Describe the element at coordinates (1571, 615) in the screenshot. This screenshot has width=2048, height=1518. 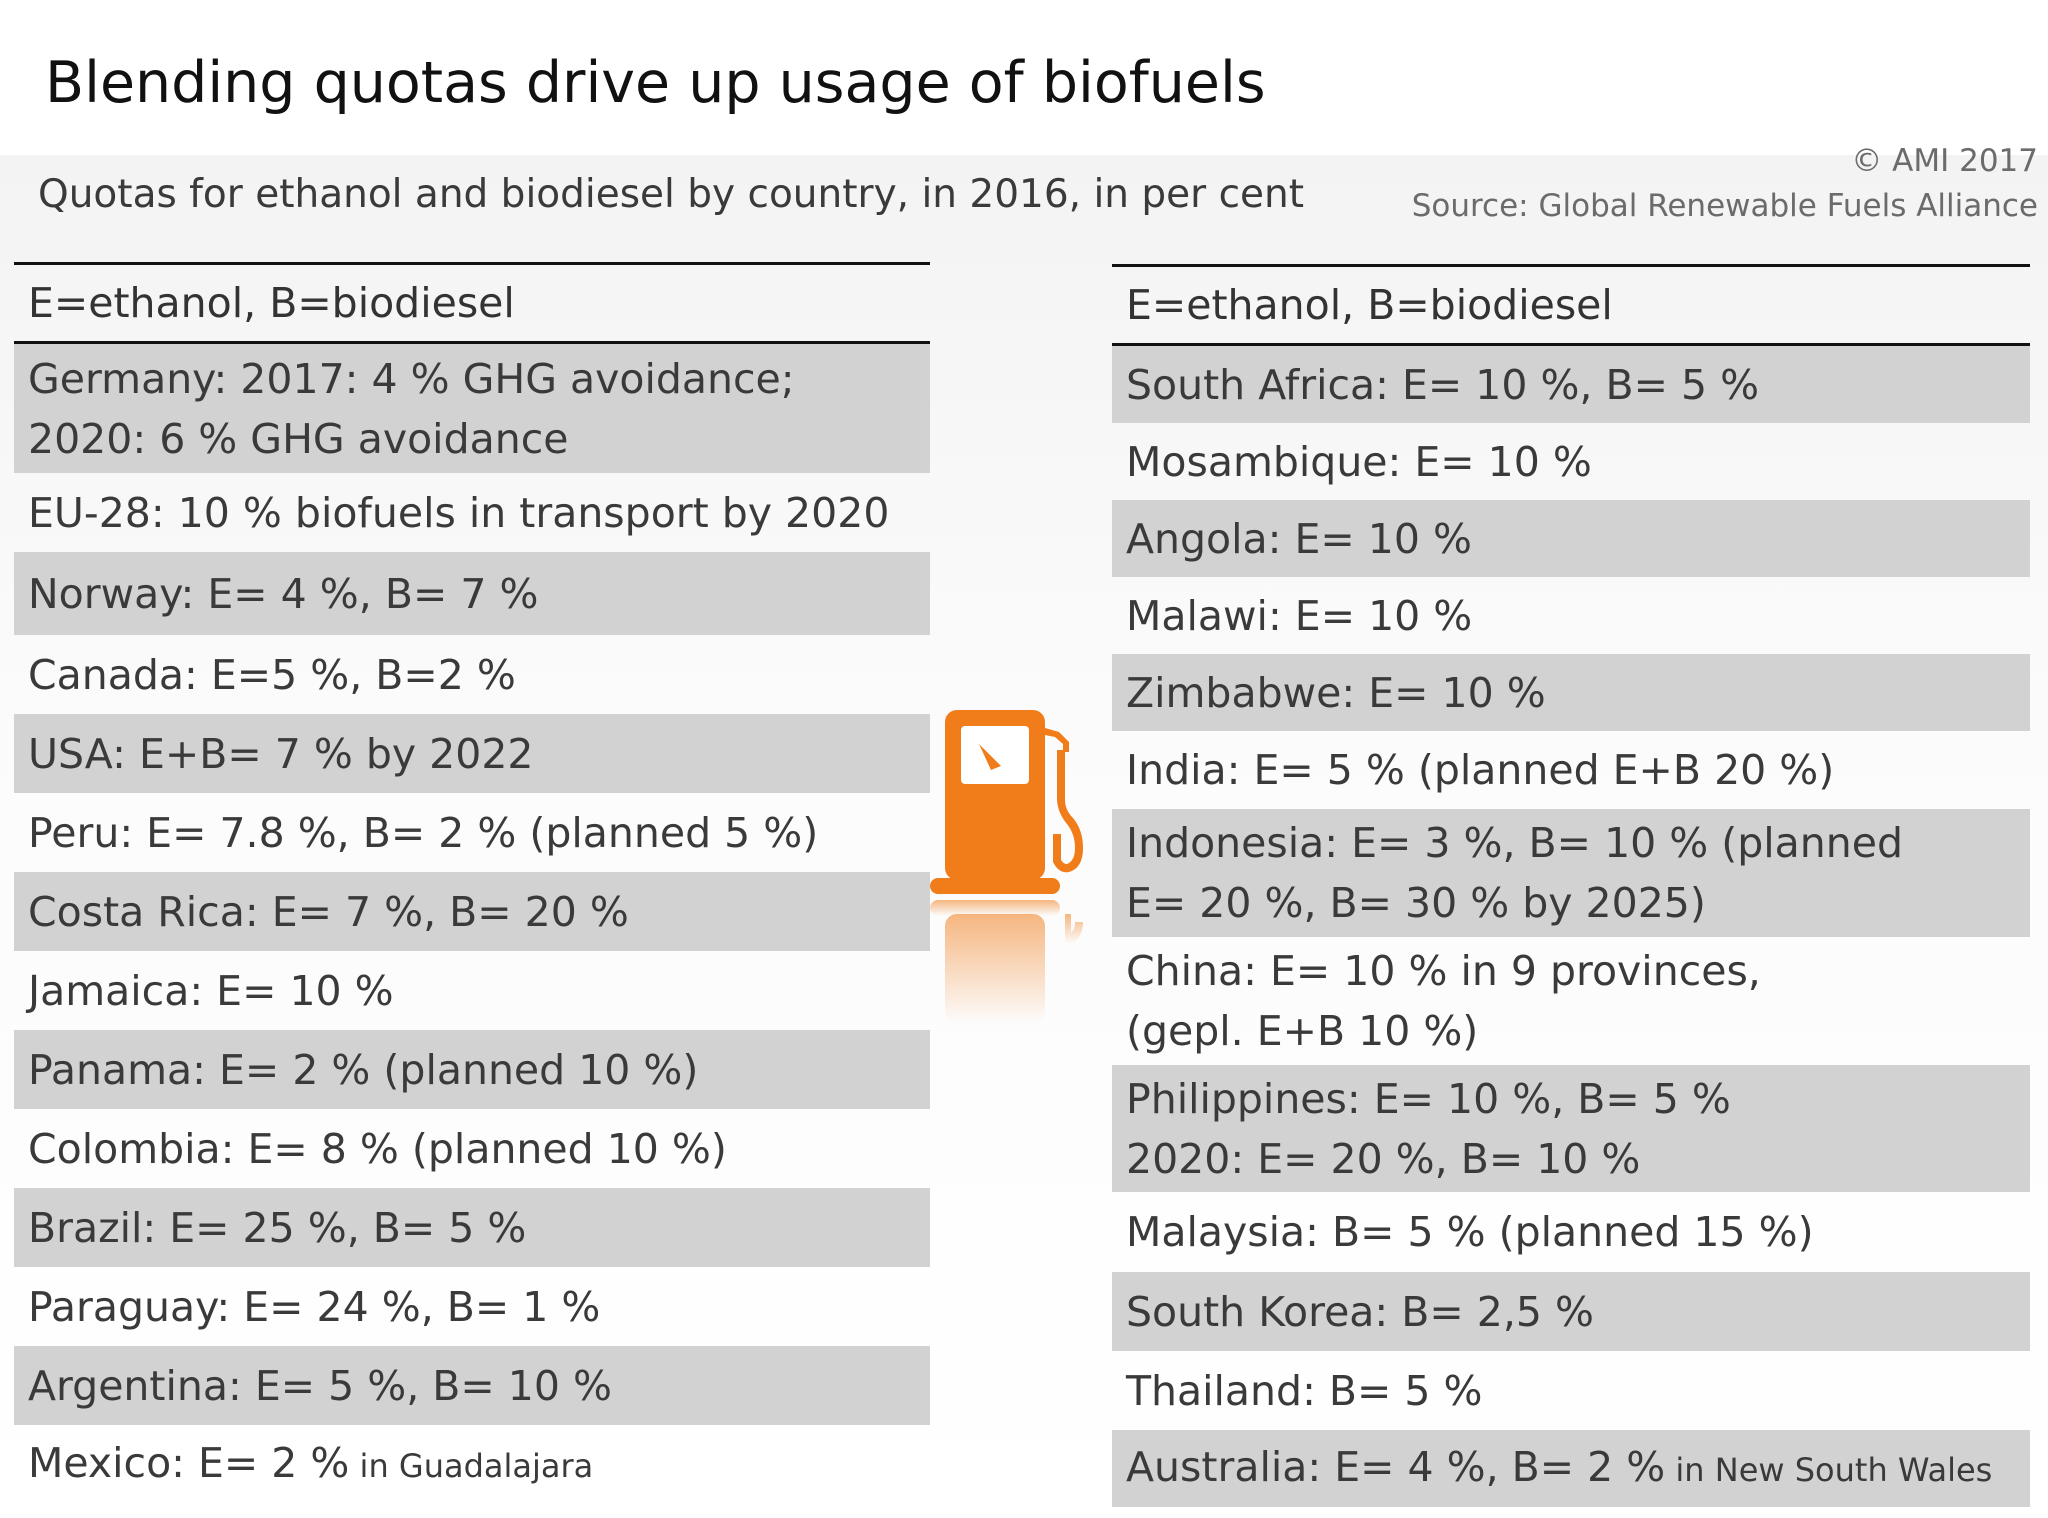
I see `right-table-row: Malawi: E= 10 %` at that location.